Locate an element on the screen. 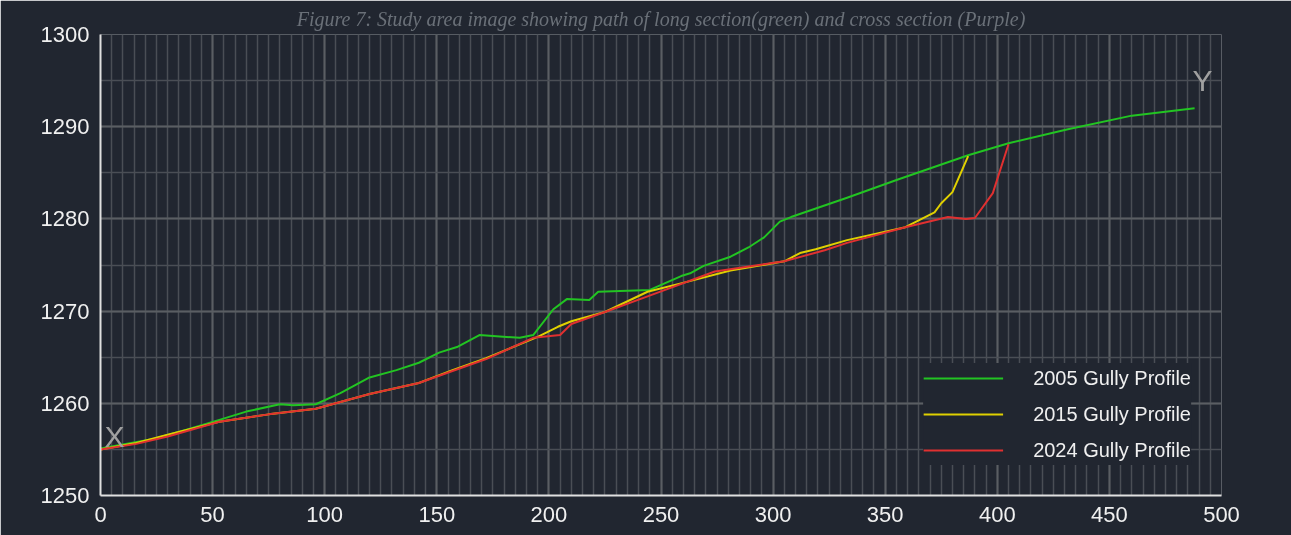 This screenshot has width=1291, height=535. x-tick-label: 400 is located at coordinates (997, 514).